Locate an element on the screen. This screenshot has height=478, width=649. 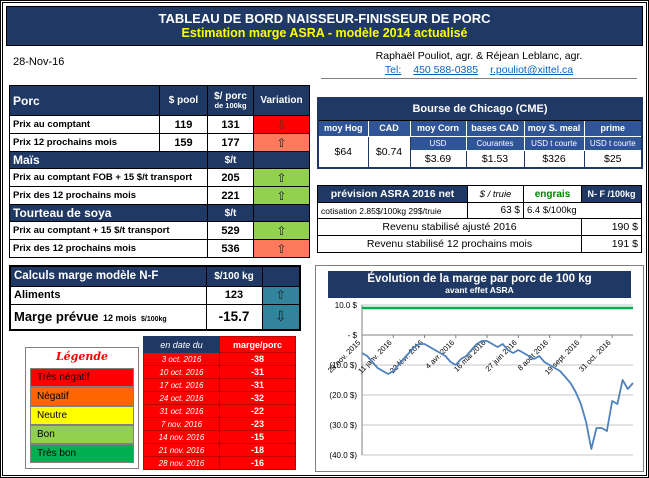
col-porc-header: $/ porc de 100kg is located at coordinates (230, 100).